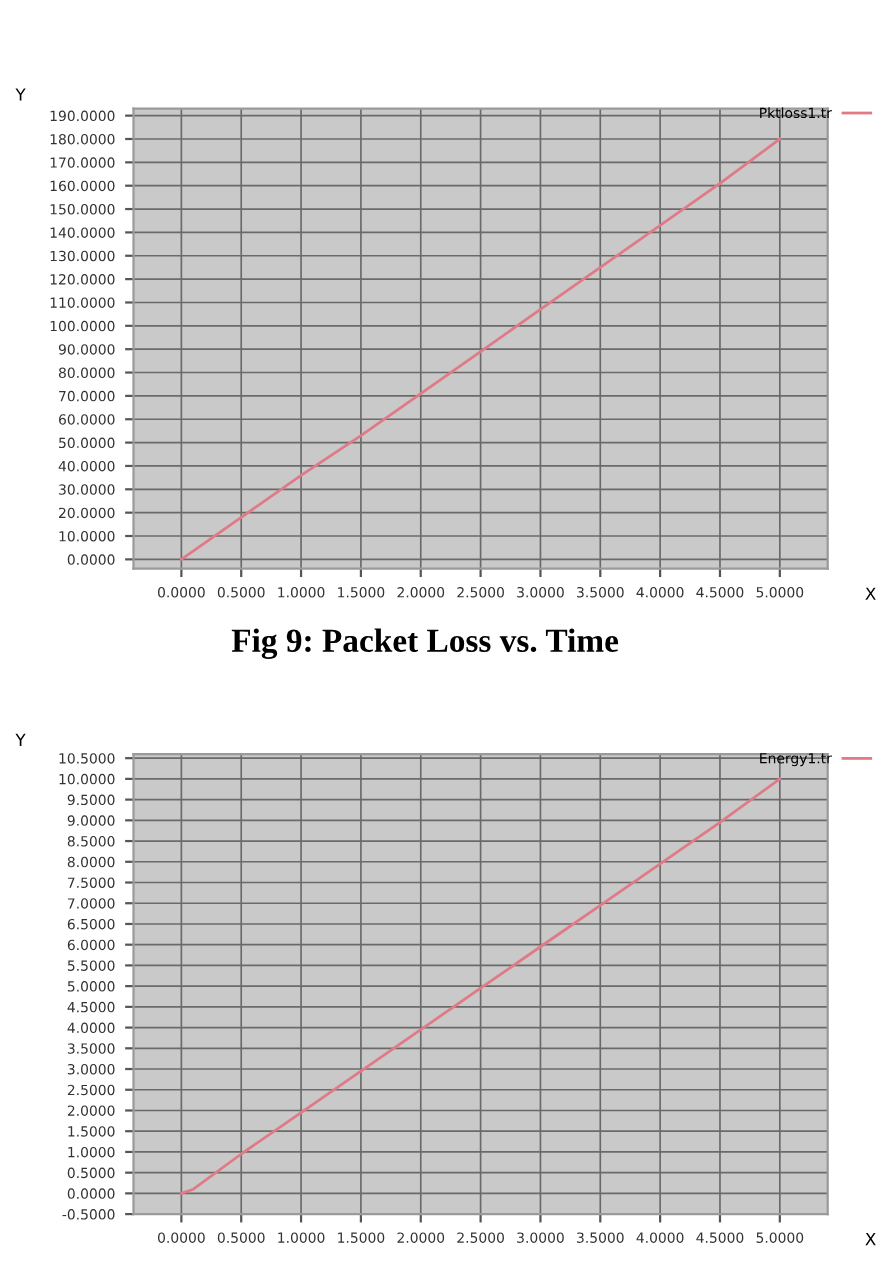 This screenshot has height=1278, width=890. I want to click on caption: Fig 9: Packet Loss vs. Time, so click(425, 644).